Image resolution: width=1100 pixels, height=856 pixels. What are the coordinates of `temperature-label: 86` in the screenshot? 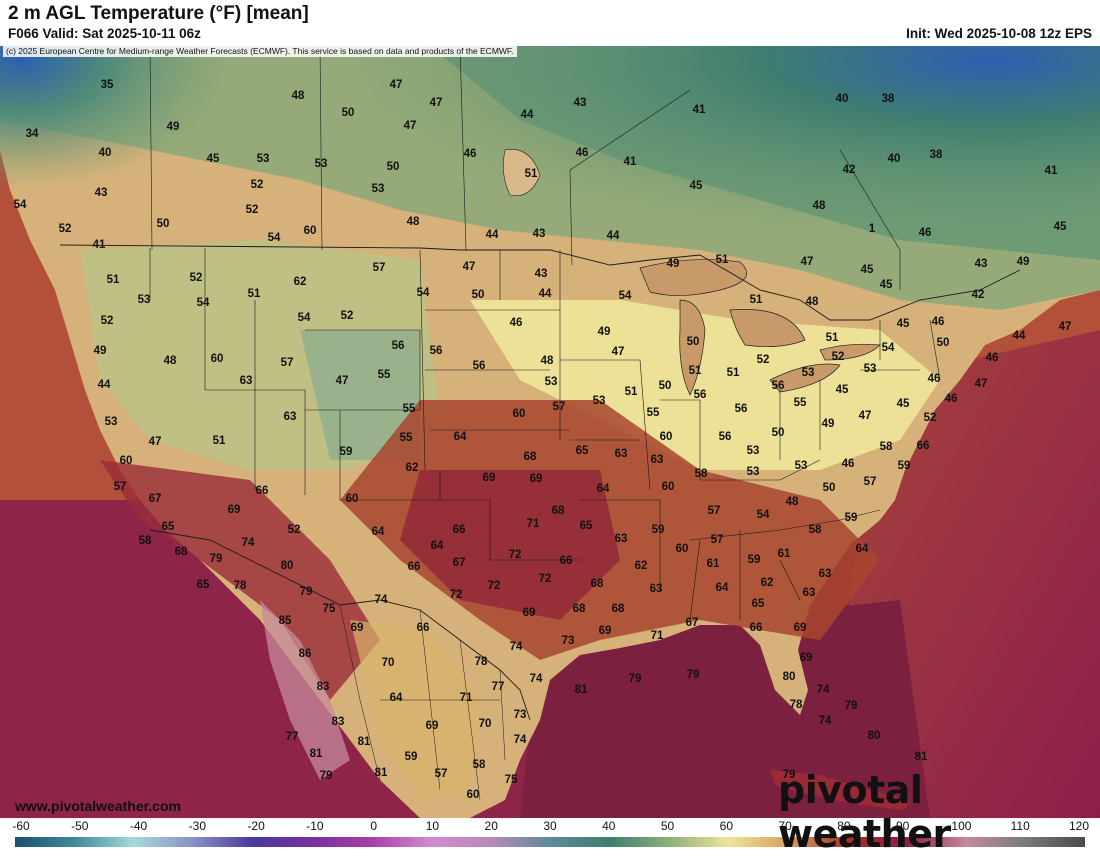 It's located at (305, 654).